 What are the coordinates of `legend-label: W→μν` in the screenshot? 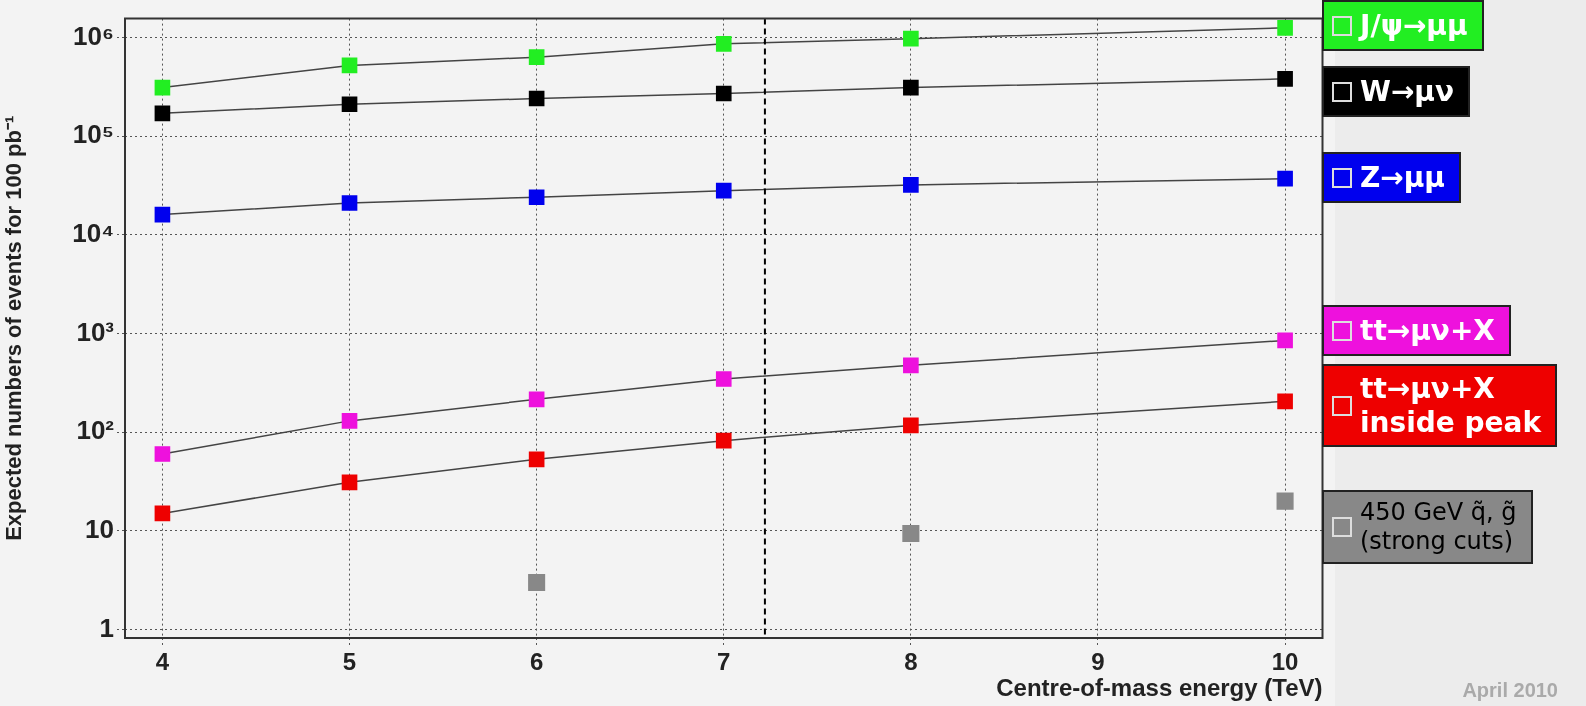 It's located at (1407, 92).